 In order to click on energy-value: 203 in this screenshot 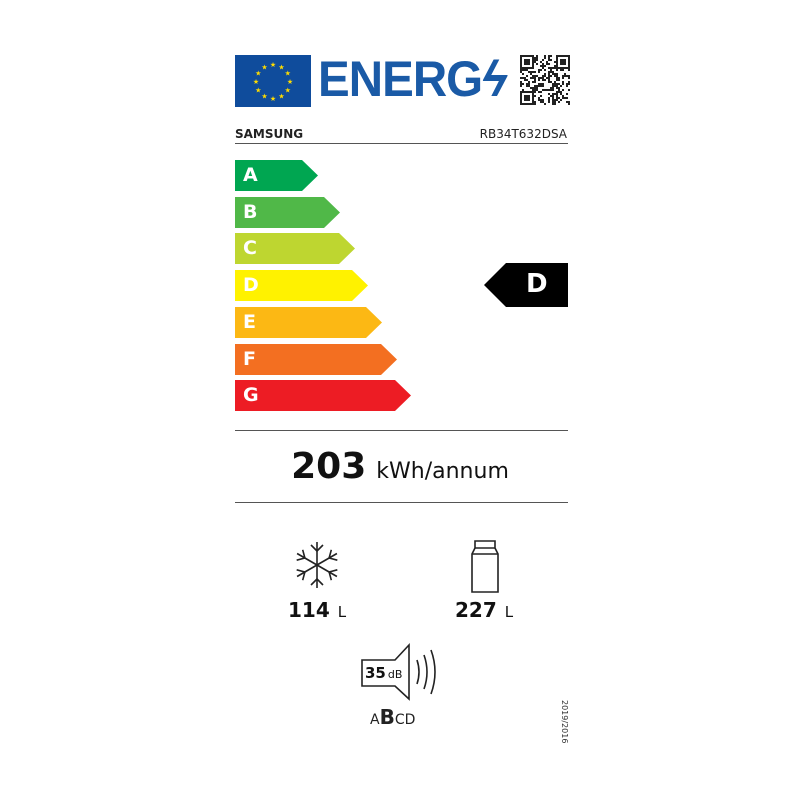, I will do `click(329, 466)`.